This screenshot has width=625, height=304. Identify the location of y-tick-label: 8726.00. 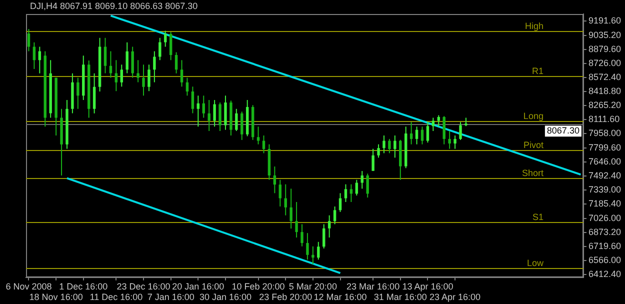
(605, 63).